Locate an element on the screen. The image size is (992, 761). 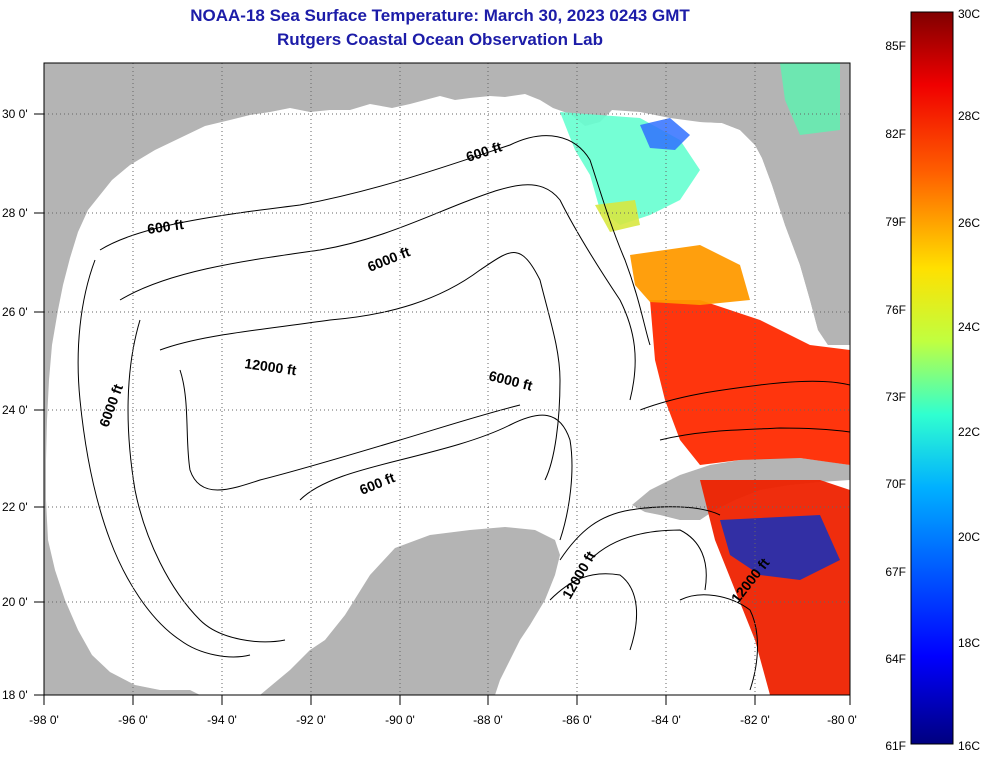
lon-tick-label: -94 0' is located at coordinates (222, 720).